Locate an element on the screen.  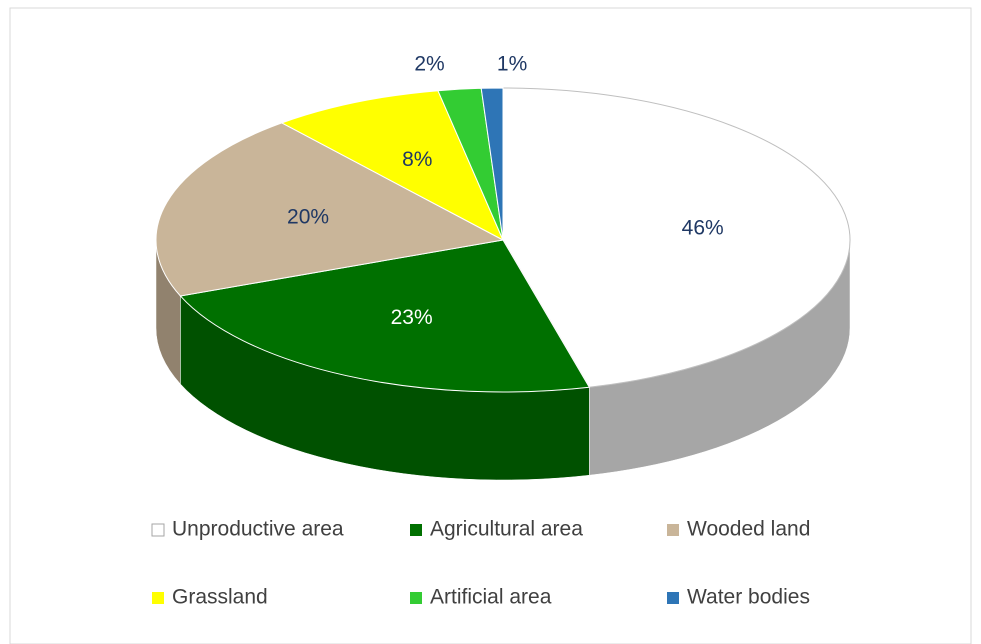
data-label: 23% is located at coordinates (412, 317).